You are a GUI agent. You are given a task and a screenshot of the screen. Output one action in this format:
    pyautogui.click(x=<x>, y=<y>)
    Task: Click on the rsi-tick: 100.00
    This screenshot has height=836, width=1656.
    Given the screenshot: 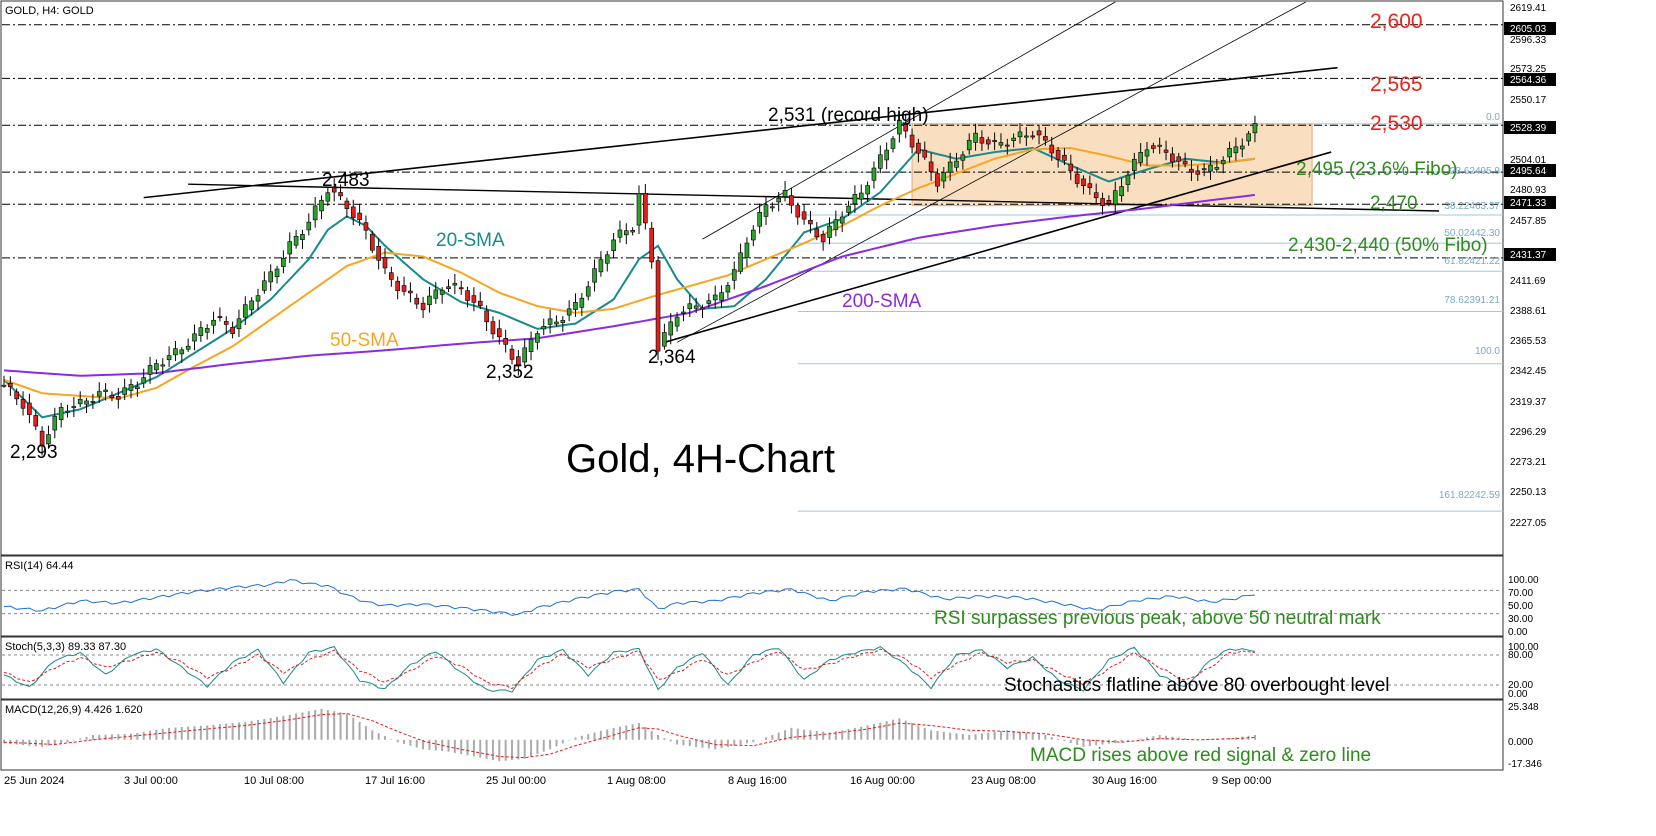 What is the action you would take?
    pyautogui.click(x=1523, y=580)
    